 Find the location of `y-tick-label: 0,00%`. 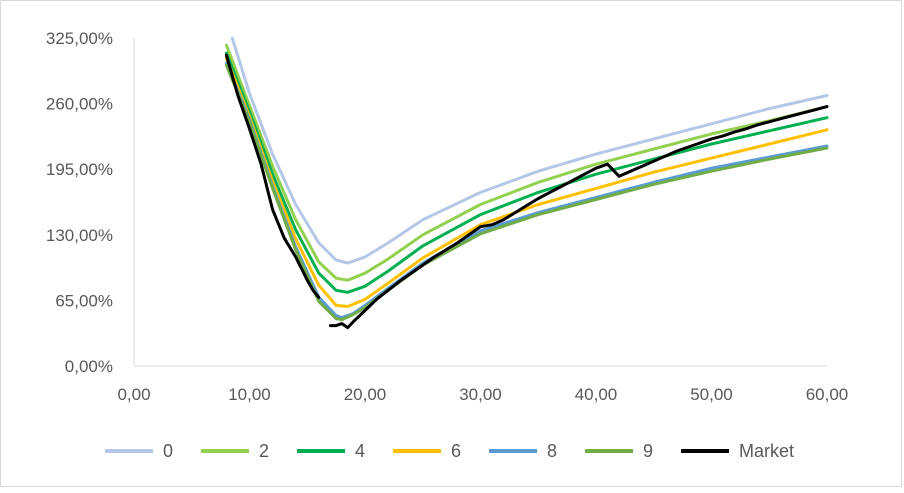

y-tick-label: 0,00% is located at coordinates (89, 366).